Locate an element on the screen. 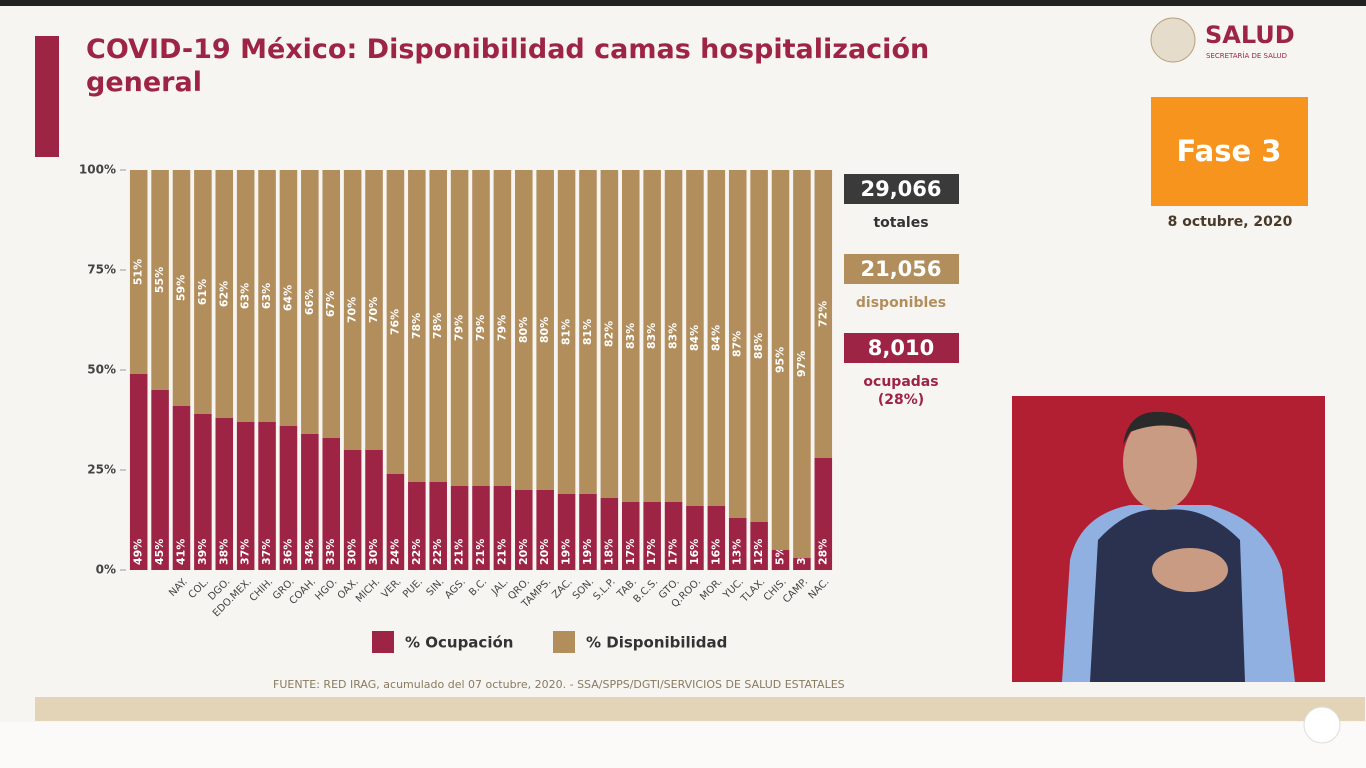 The width and height of the screenshot is (1366, 768). value-label: 20% is located at coordinates (544, 552).